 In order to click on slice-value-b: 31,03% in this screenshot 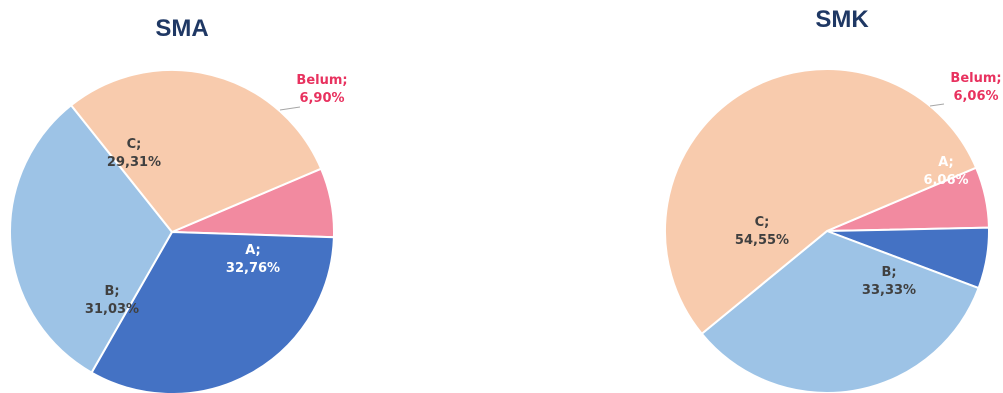, I will do `click(112, 309)`.